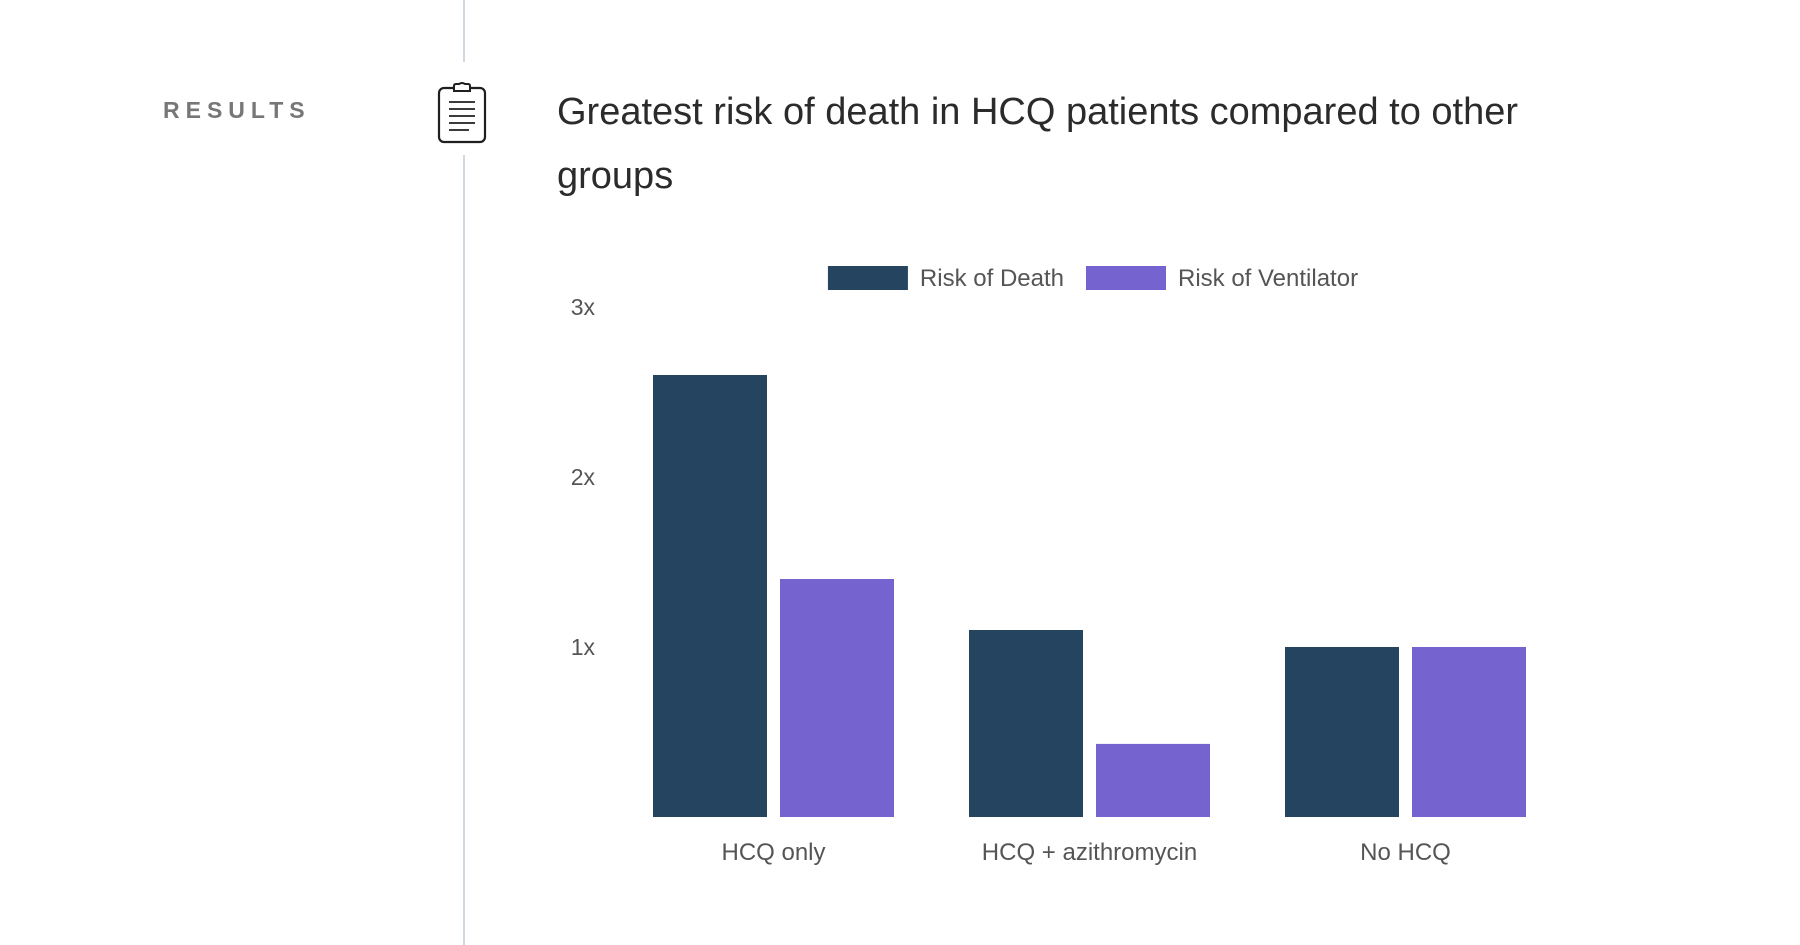 Image resolution: width=1800 pixels, height=945 pixels. I want to click on legend-label: Risk of Ventilator, so click(1268, 278).